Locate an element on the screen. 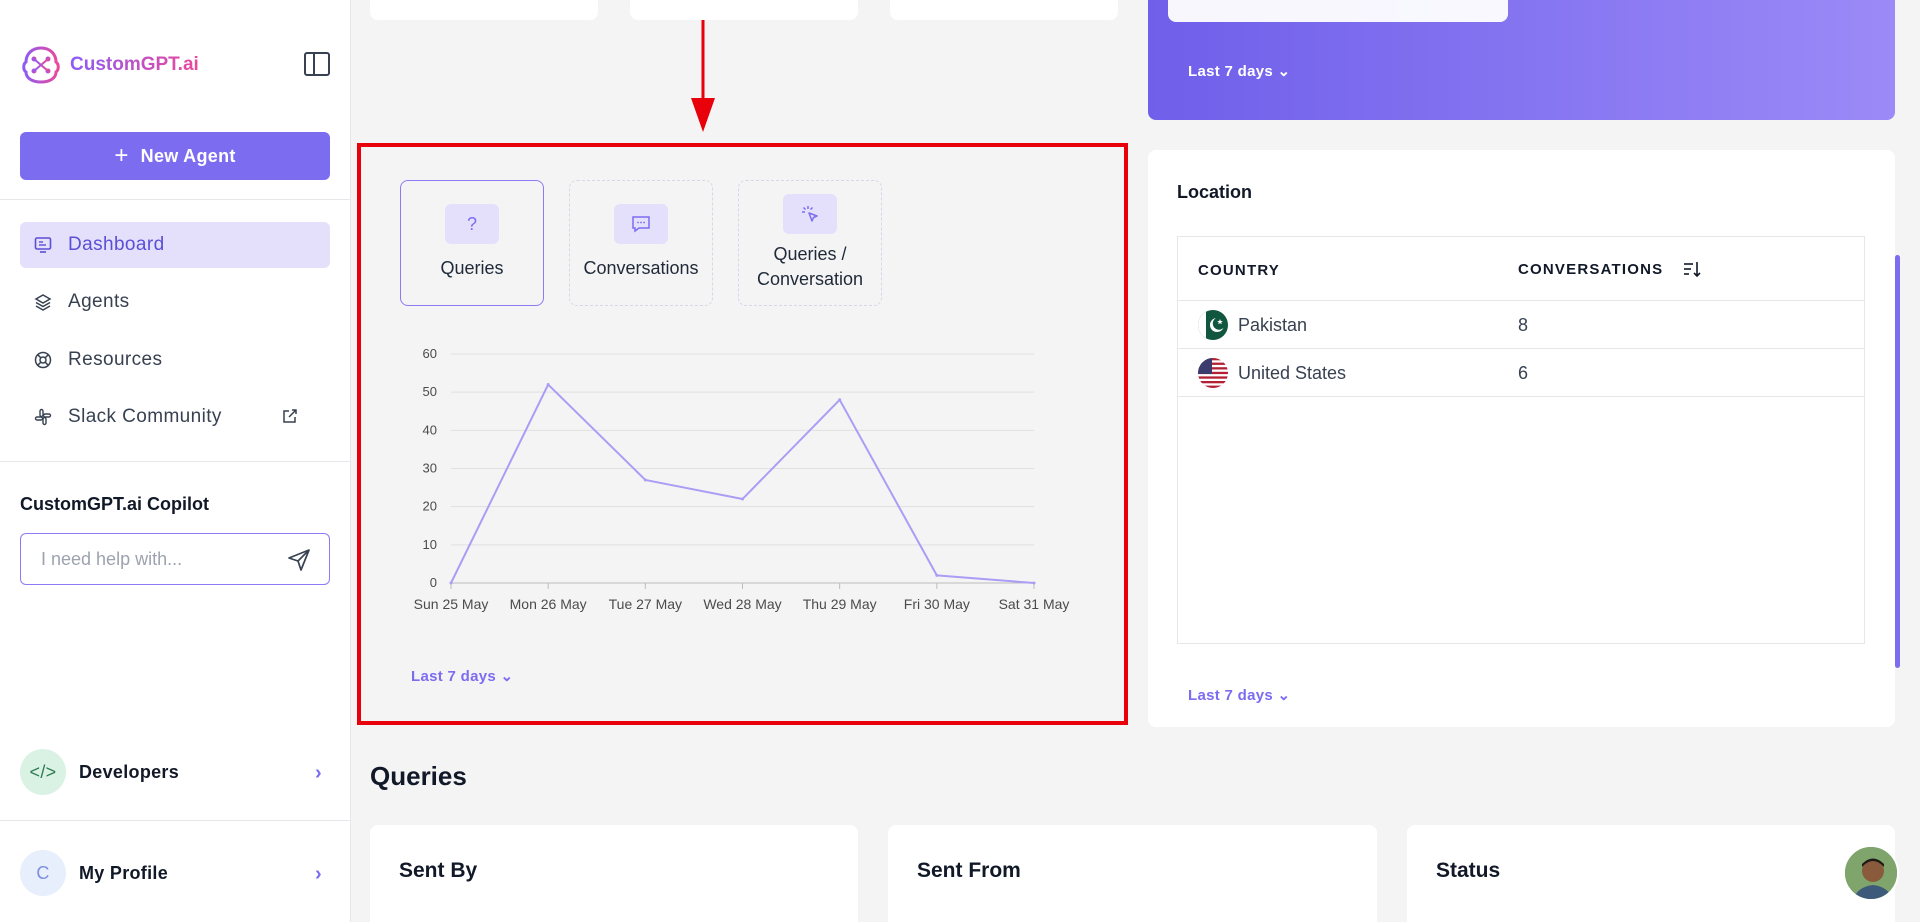 This screenshot has height=922, width=1920. sidebar-item-label: Resources is located at coordinates (115, 359).